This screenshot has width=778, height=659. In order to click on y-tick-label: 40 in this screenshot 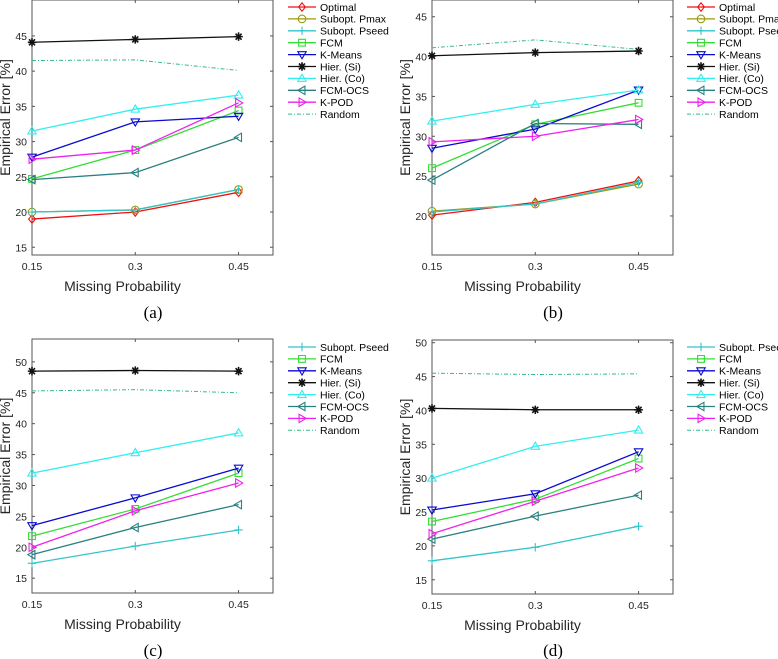, I will do `click(21, 72)`.